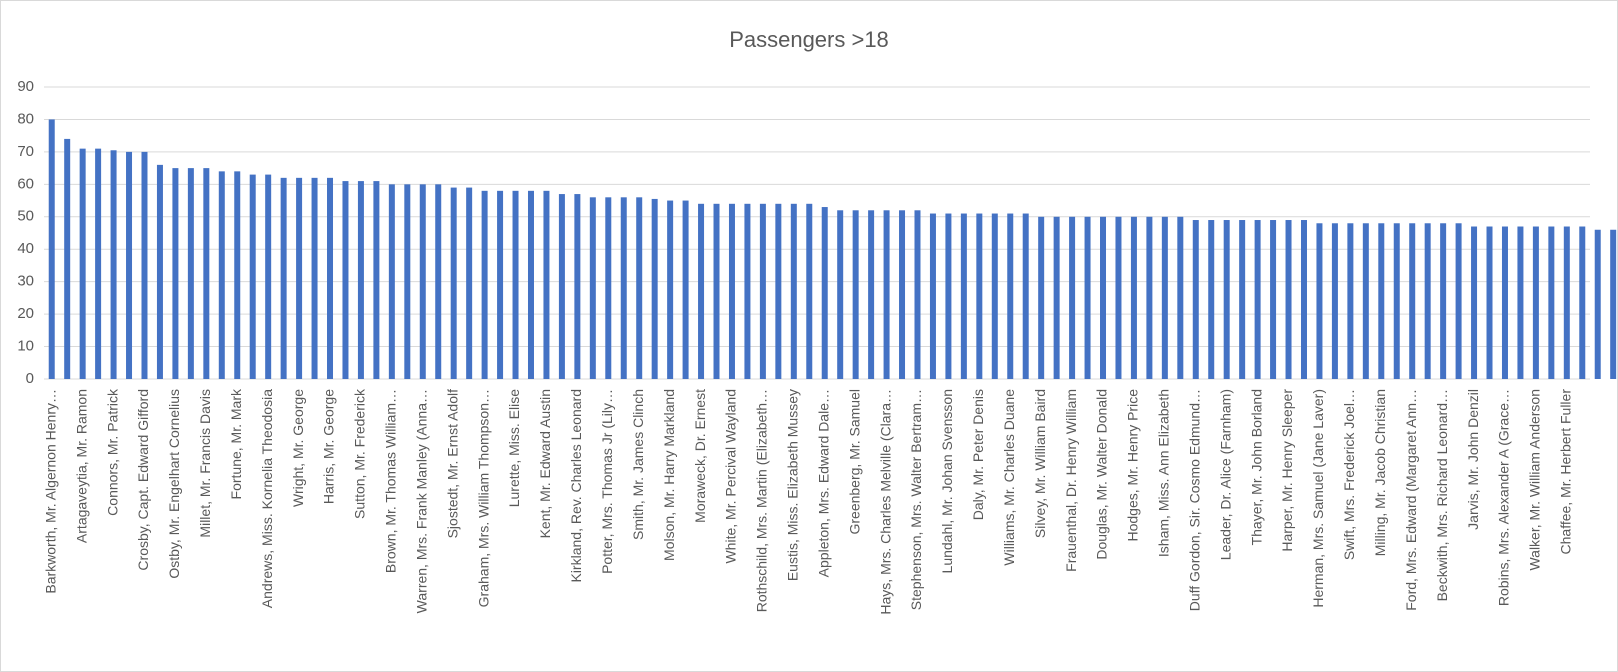  Describe the element at coordinates (30, 378) in the screenshot. I see `y-tick-label: 0` at that location.